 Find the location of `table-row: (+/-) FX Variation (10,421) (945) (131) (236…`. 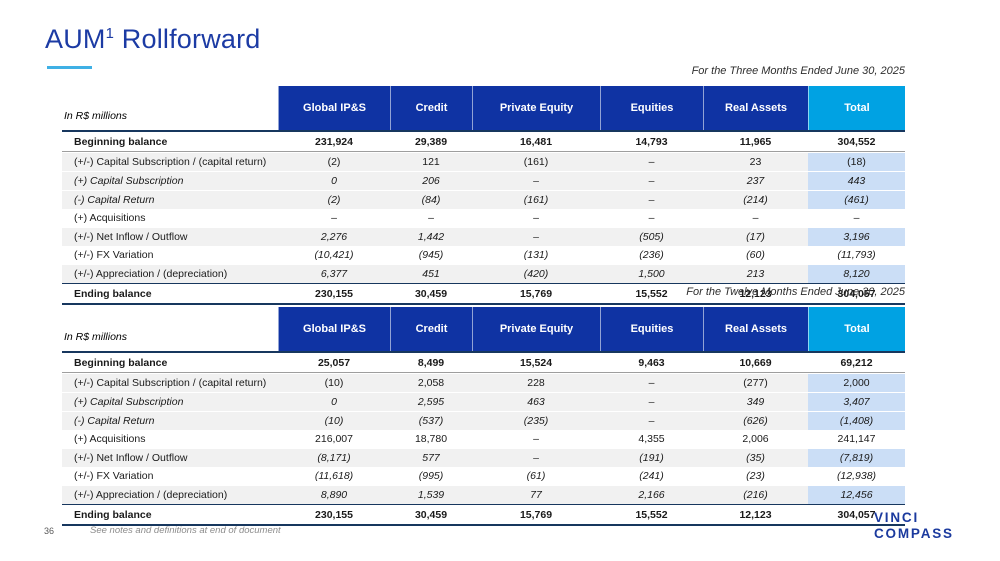

table-row: (+/-) FX Variation (10,421) (945) (131) (236… is located at coordinates (483, 255).